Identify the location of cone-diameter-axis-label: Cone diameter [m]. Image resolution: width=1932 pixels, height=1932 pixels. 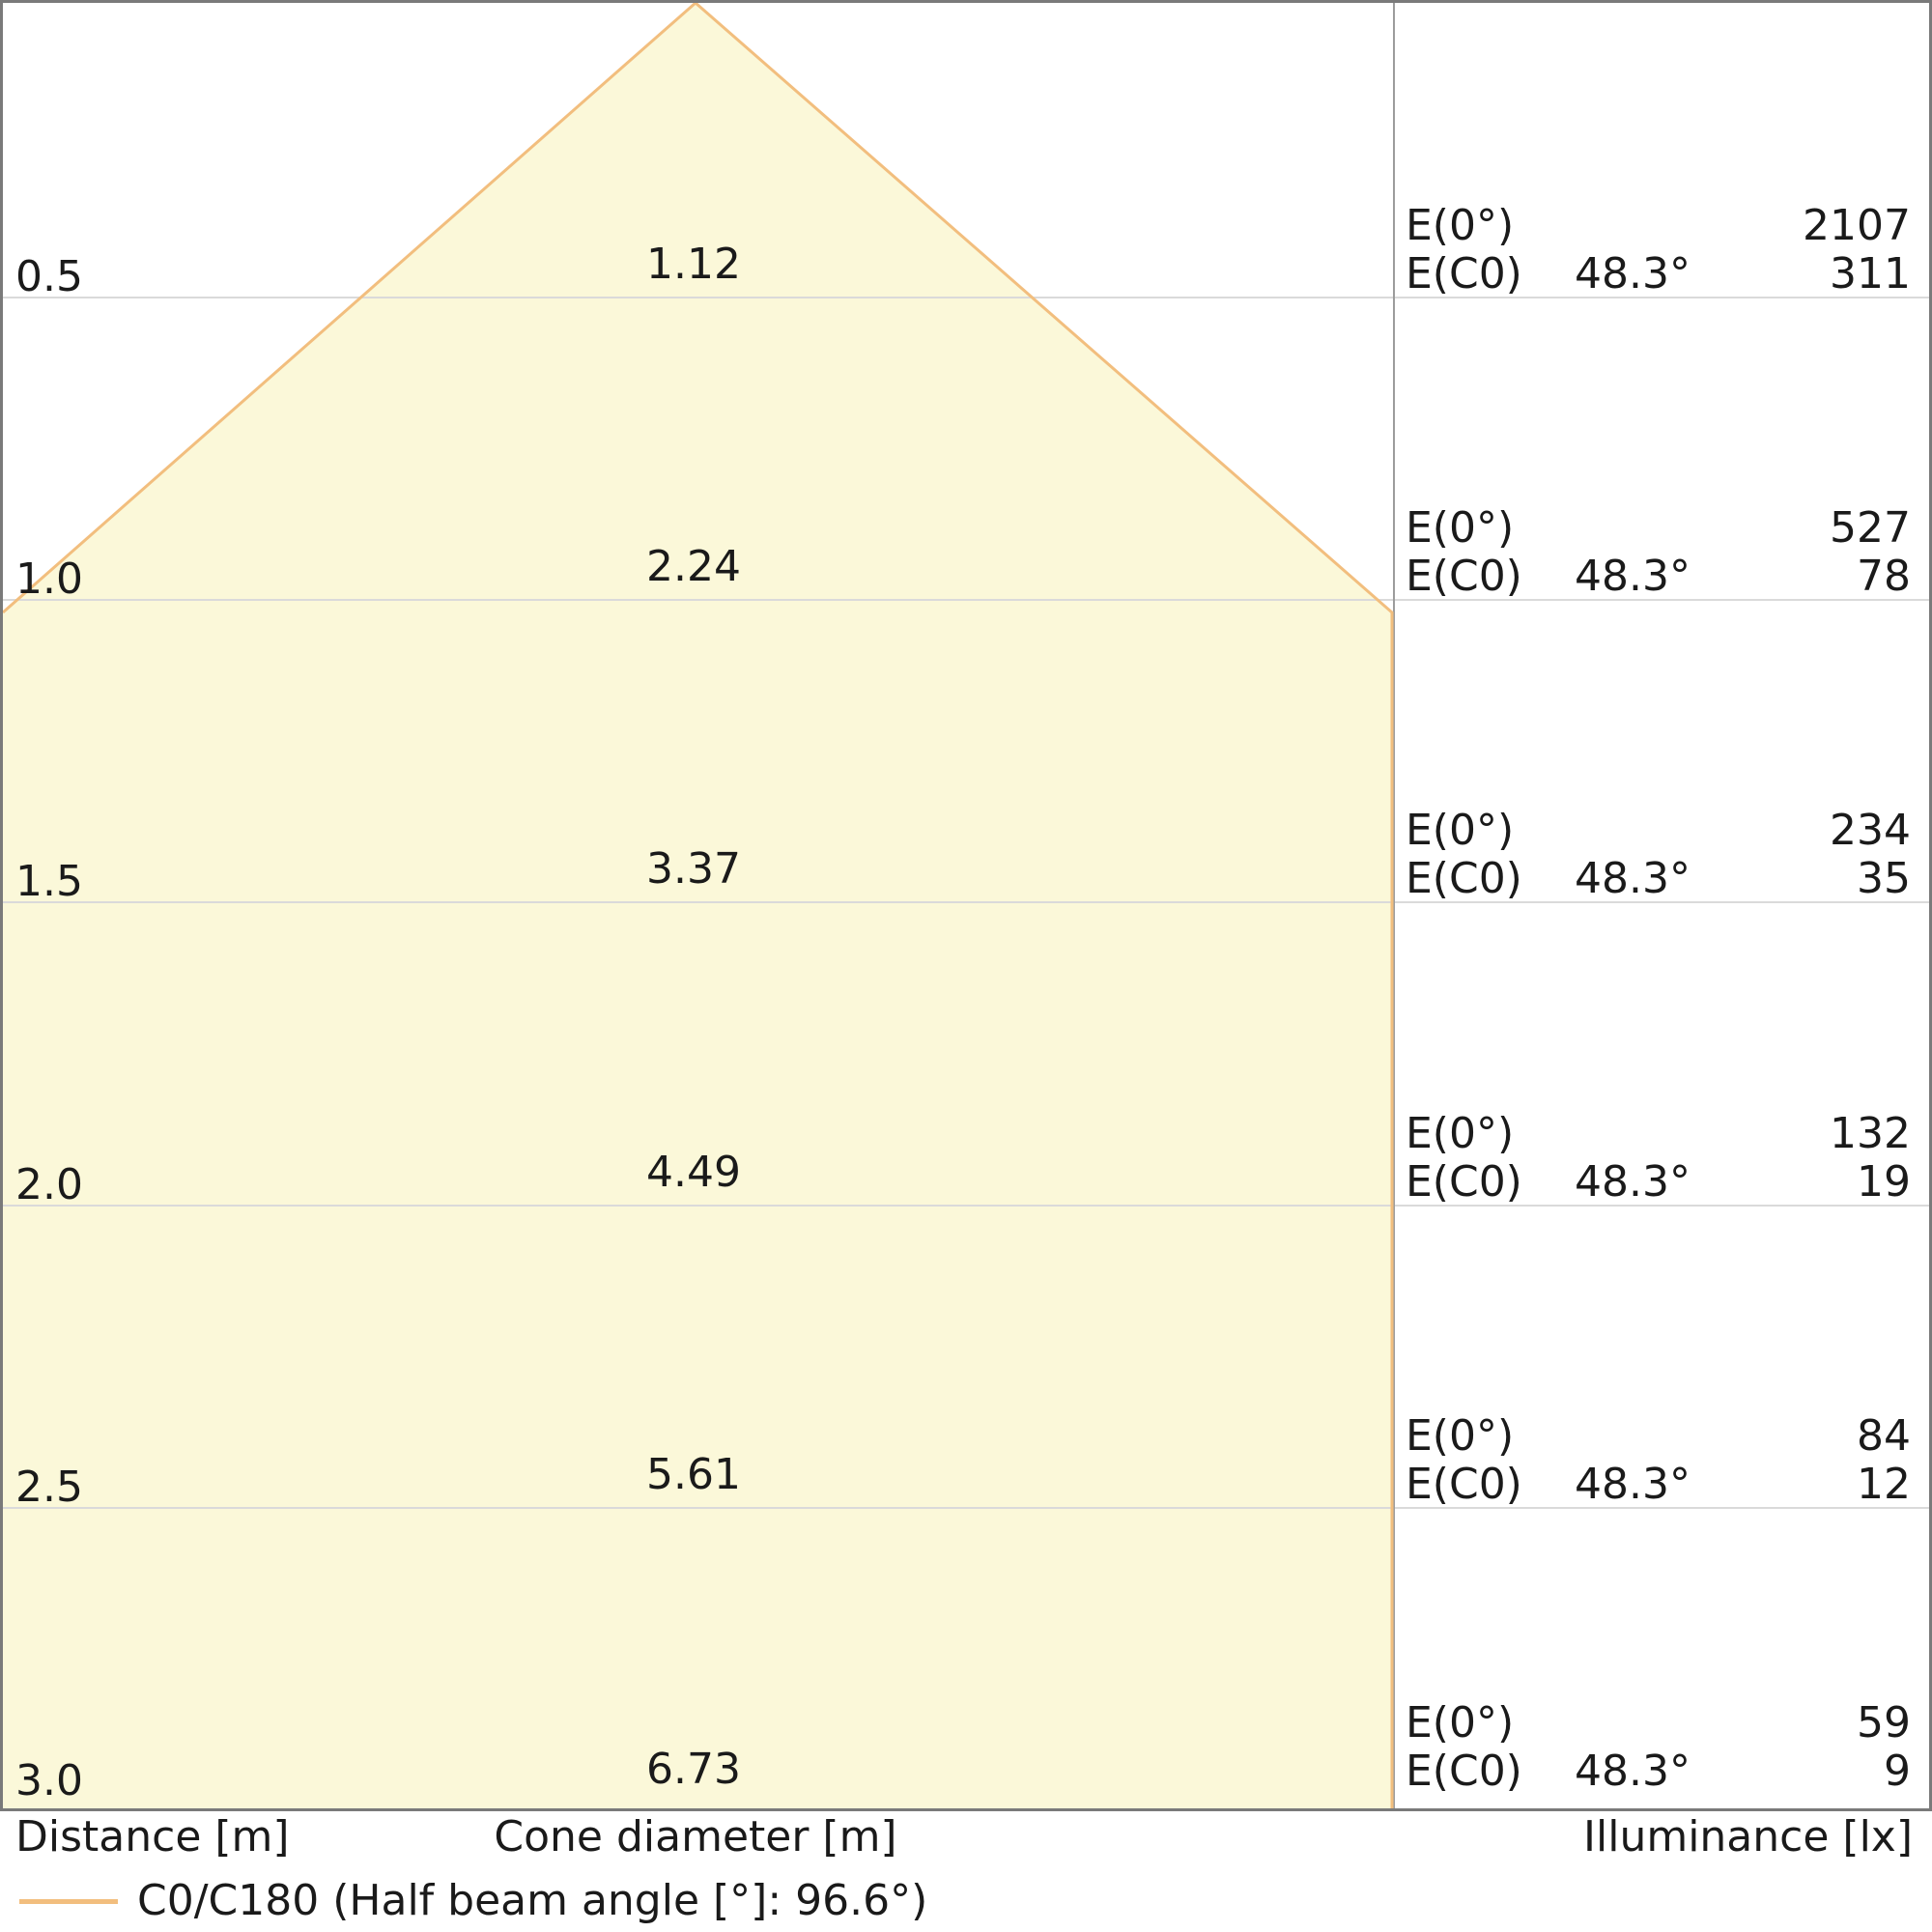
(695, 1836).